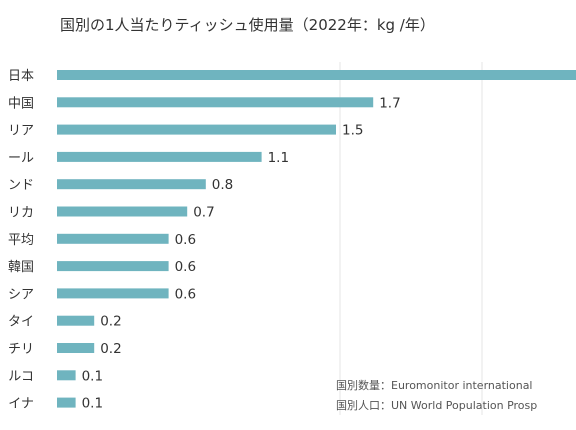 The width and height of the screenshot is (576, 430). What do you see at coordinates (21, 213) in the screenshot?
I see `category-label: リカ` at bounding box center [21, 213].